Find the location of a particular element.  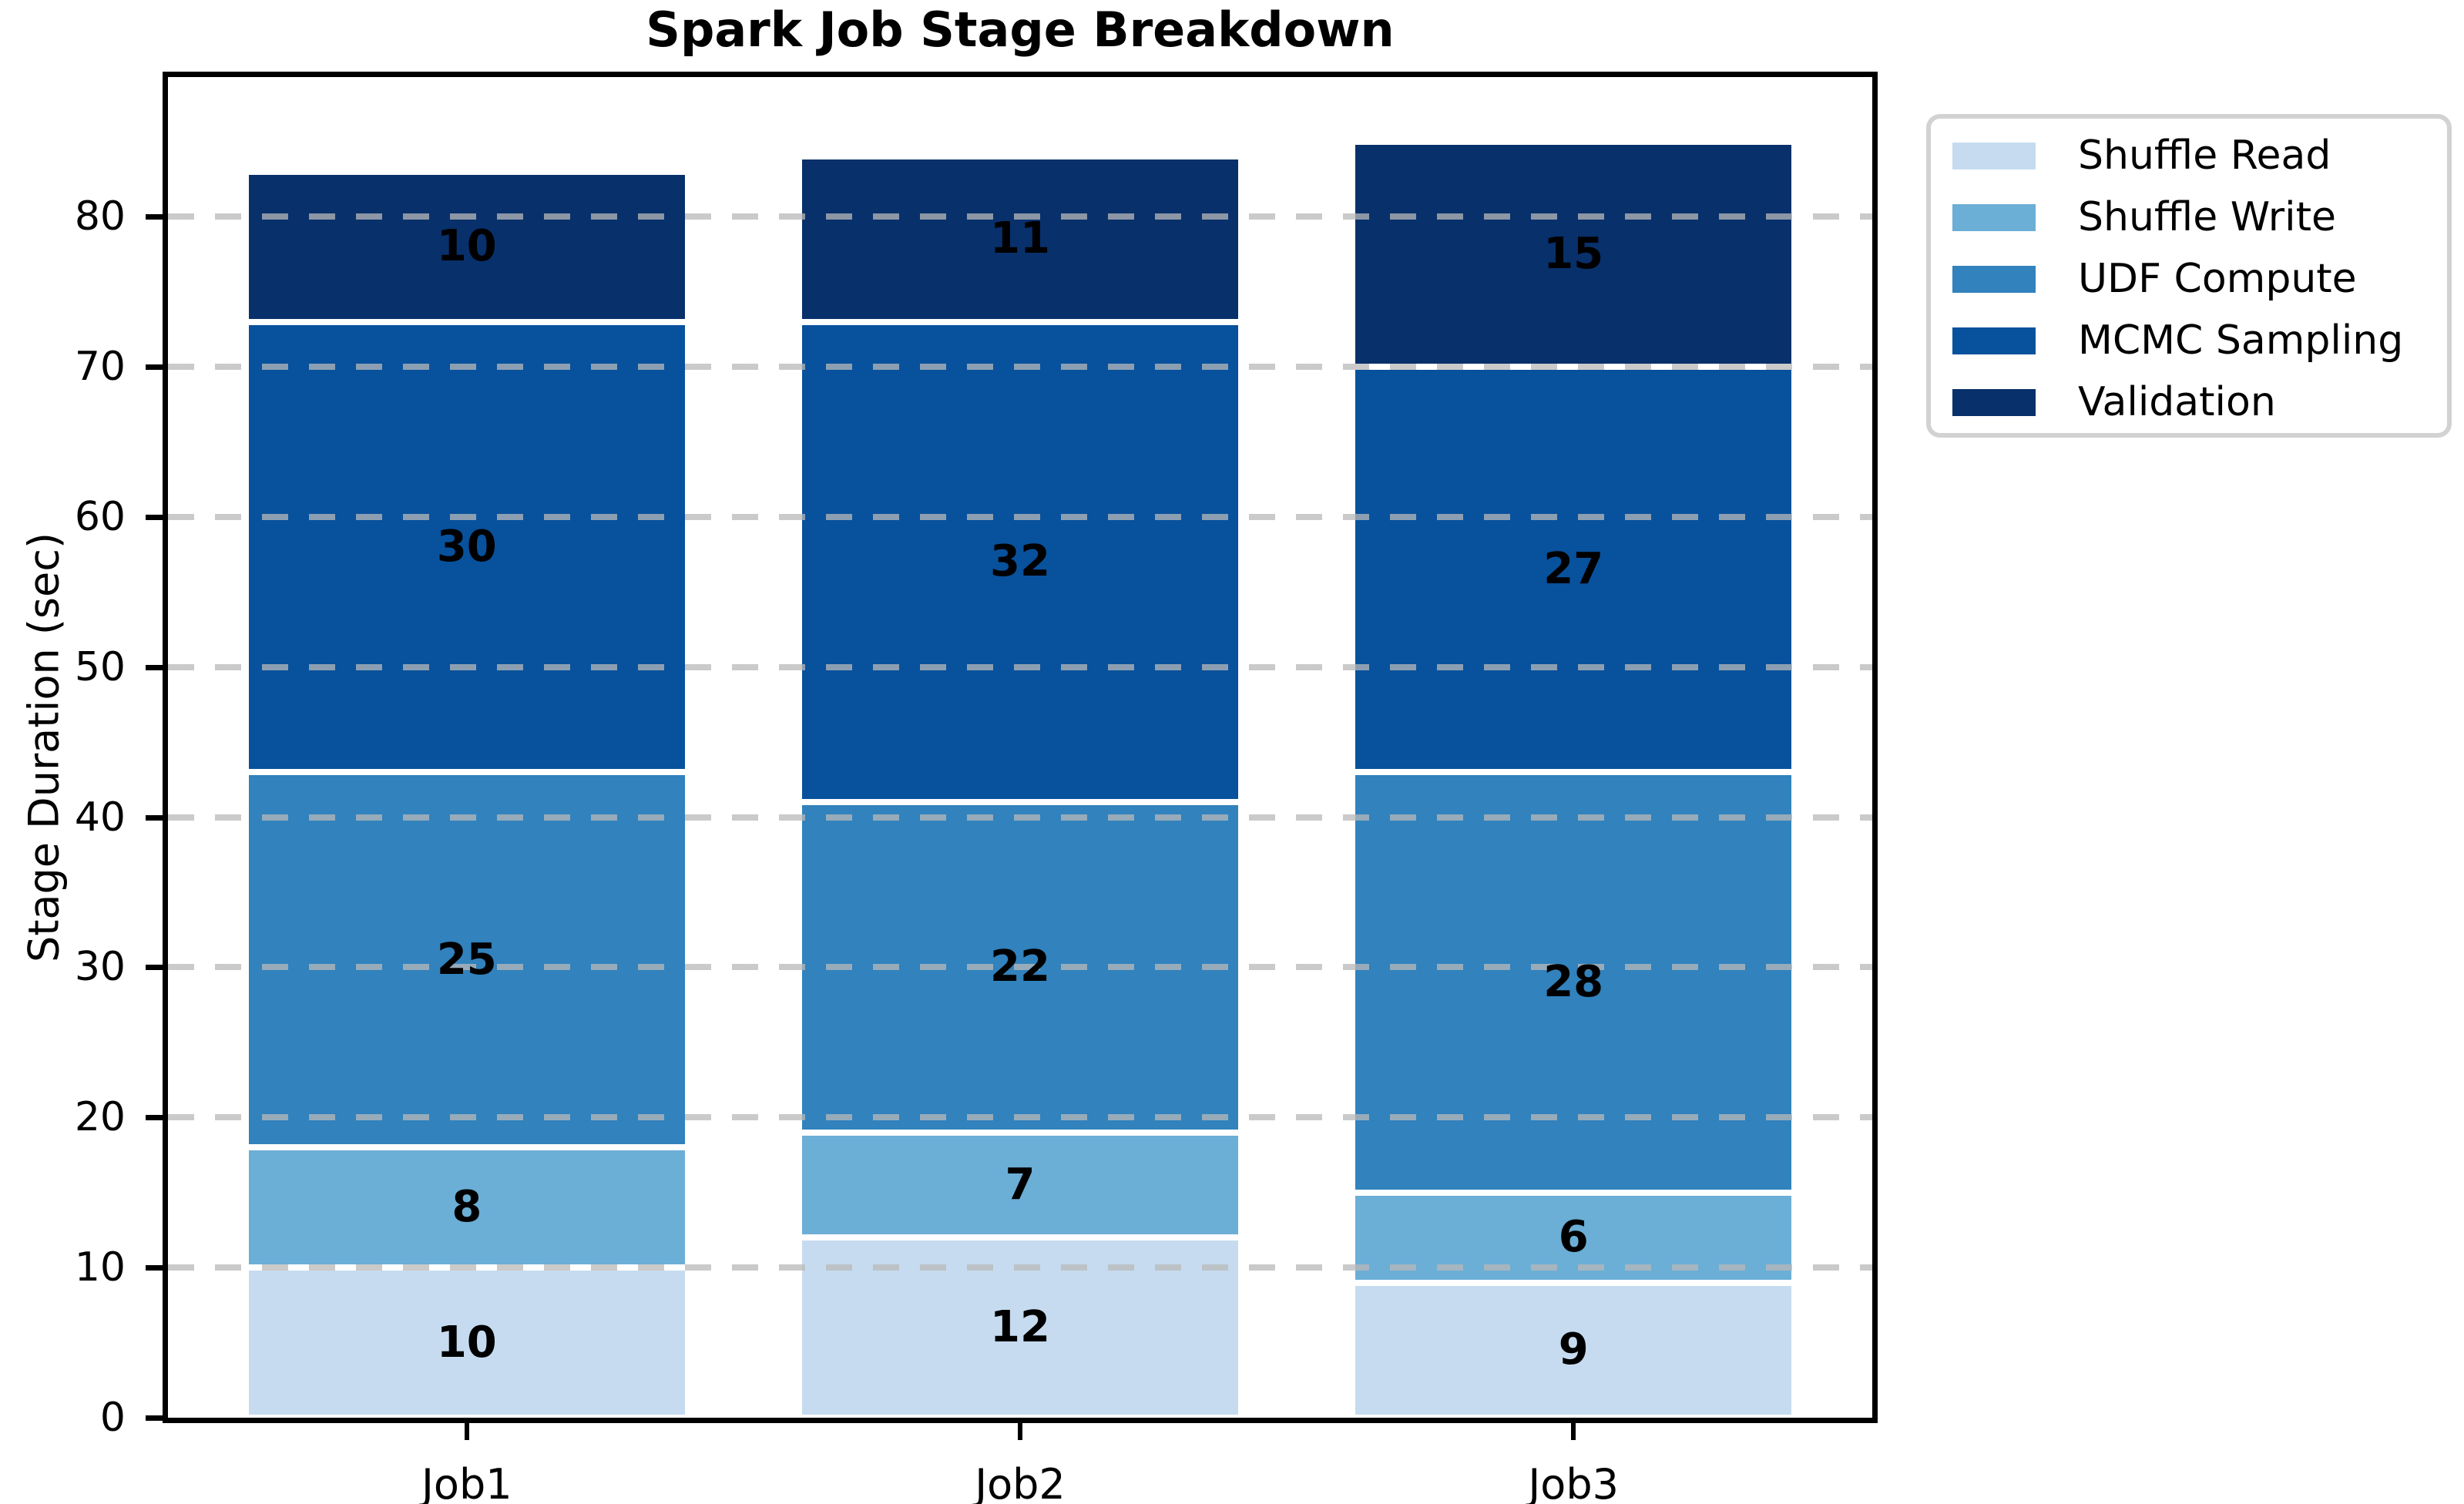

legend-item-validation: Validation is located at coordinates (2189, 402).